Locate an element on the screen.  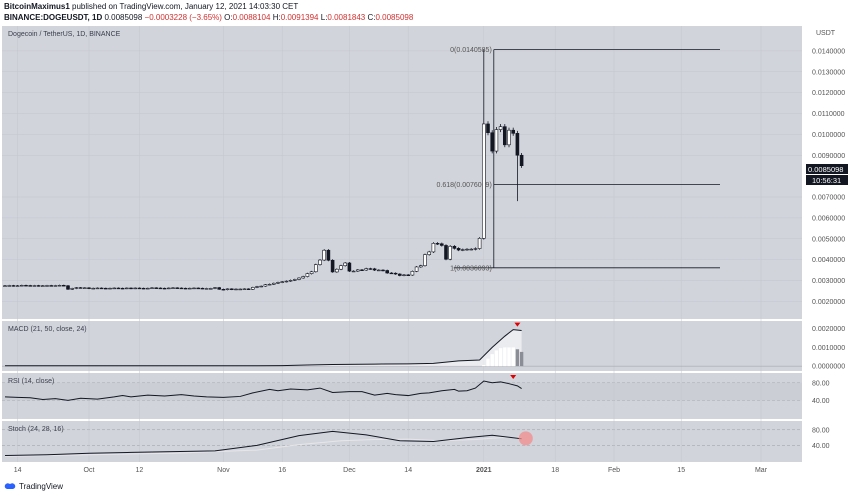
author-name: BitcoinMaximus1 is located at coordinates (37, 6).